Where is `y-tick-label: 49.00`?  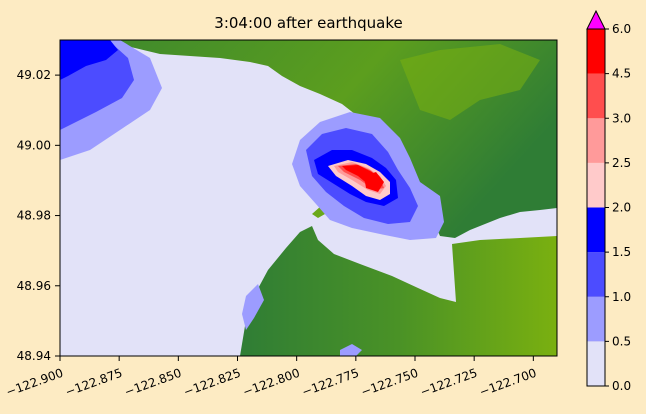 y-tick-label: 49.00 is located at coordinates (34, 145).